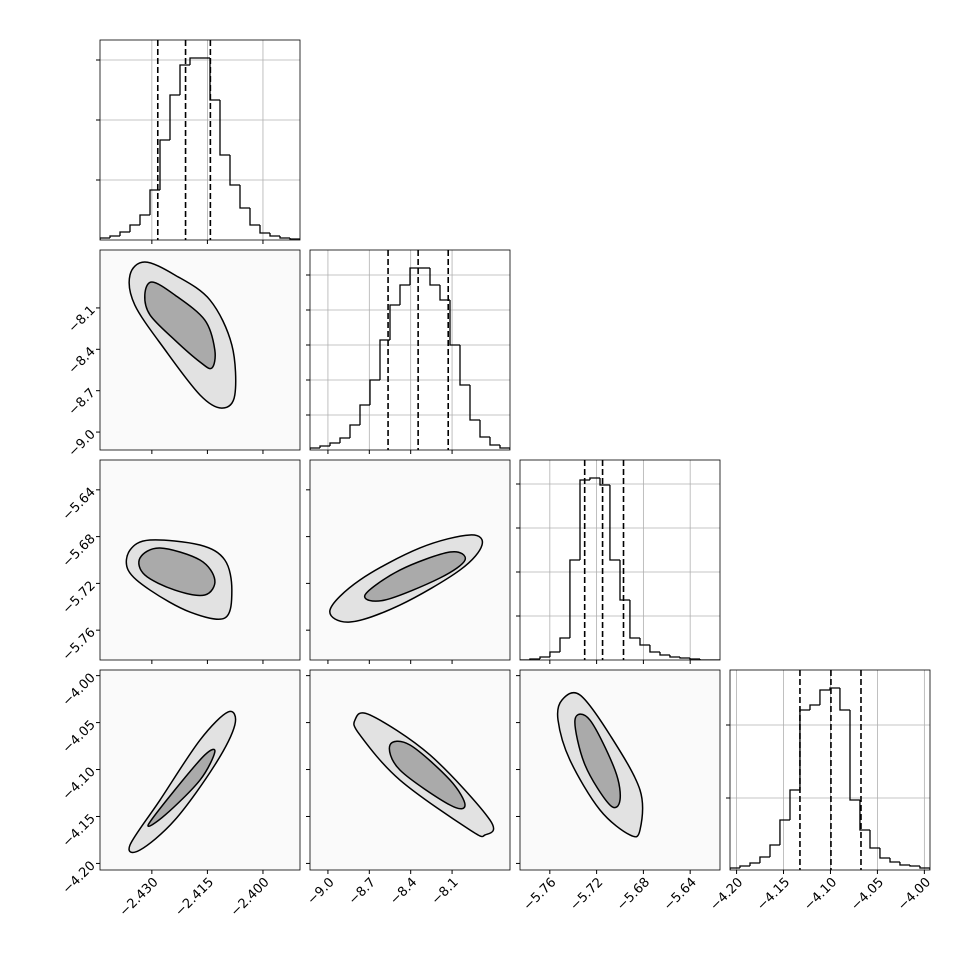  I want to click on x-tick-label: −4.15, so click(773, 894).